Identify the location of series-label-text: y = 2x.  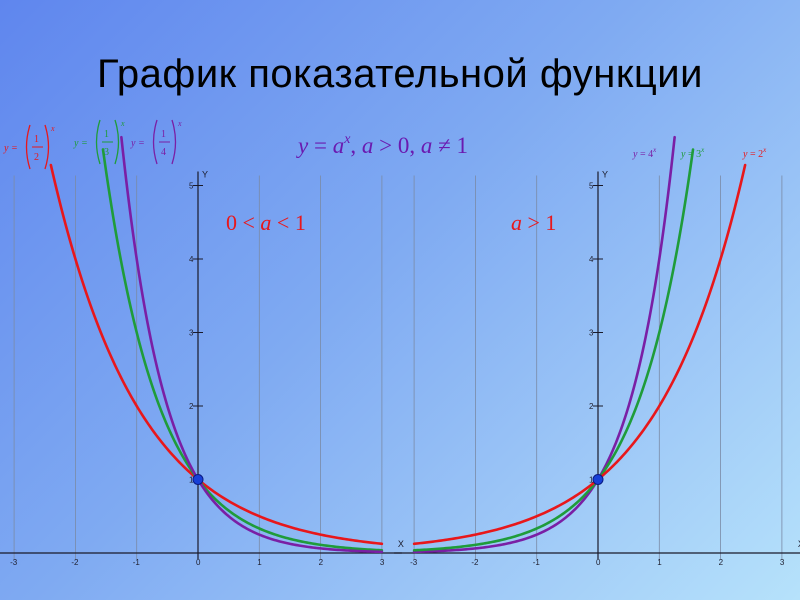
(754, 153).